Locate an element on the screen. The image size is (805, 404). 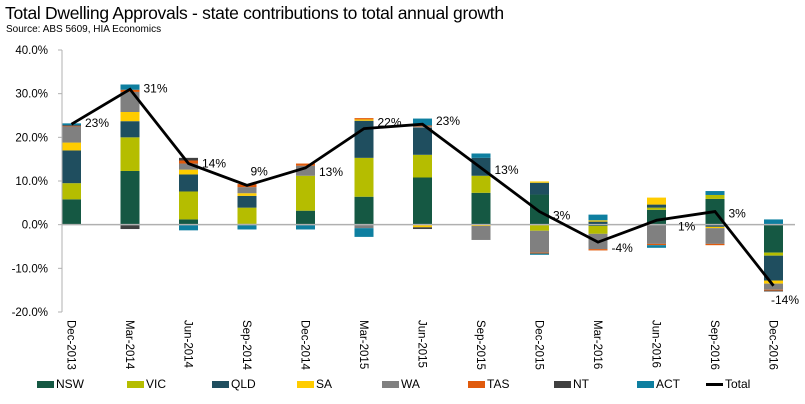
legend-item-act: ACT is located at coordinates (658, 384).